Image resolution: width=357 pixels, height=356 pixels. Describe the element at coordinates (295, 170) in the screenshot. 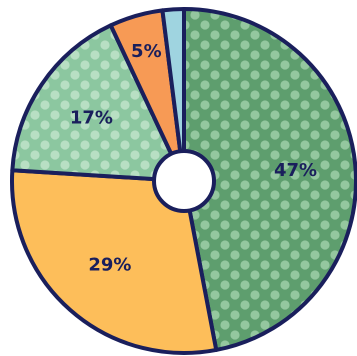

I see `slice-label-47pct: 47%` at that location.